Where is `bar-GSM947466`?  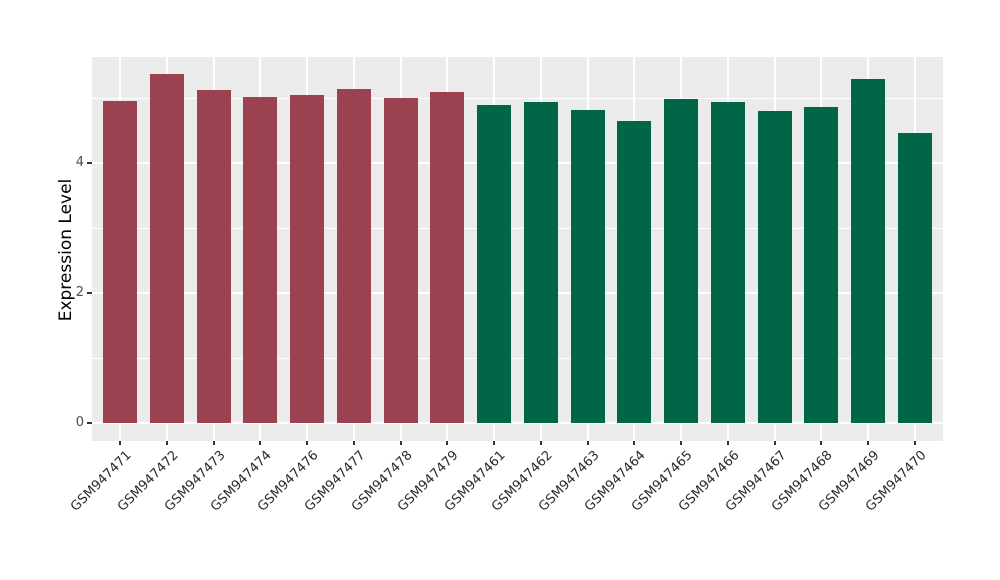
bar-GSM947466 is located at coordinates (727, 262).